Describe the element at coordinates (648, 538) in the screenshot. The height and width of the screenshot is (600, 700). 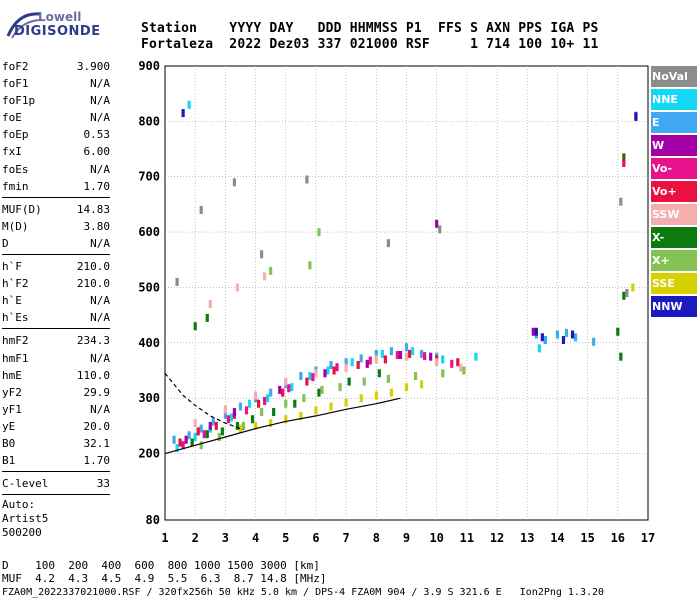
I see `x-tick-label: 17` at that location.